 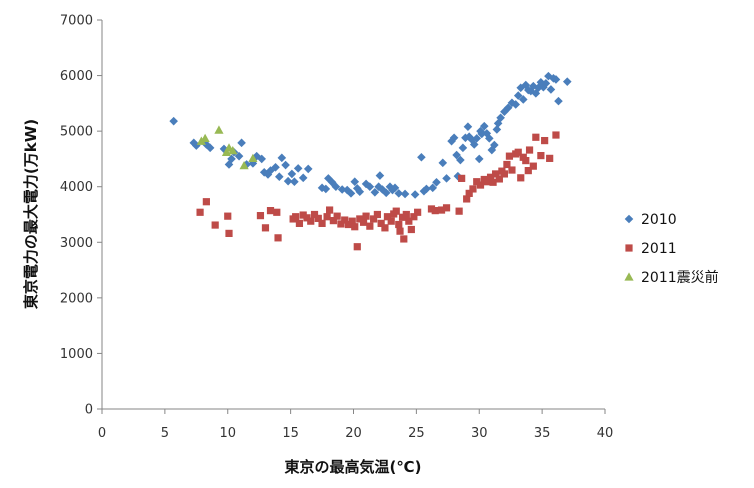 What do you see at coordinates (76, 354) in the screenshot?
I see `y-tick-label: 1000` at bounding box center [76, 354].